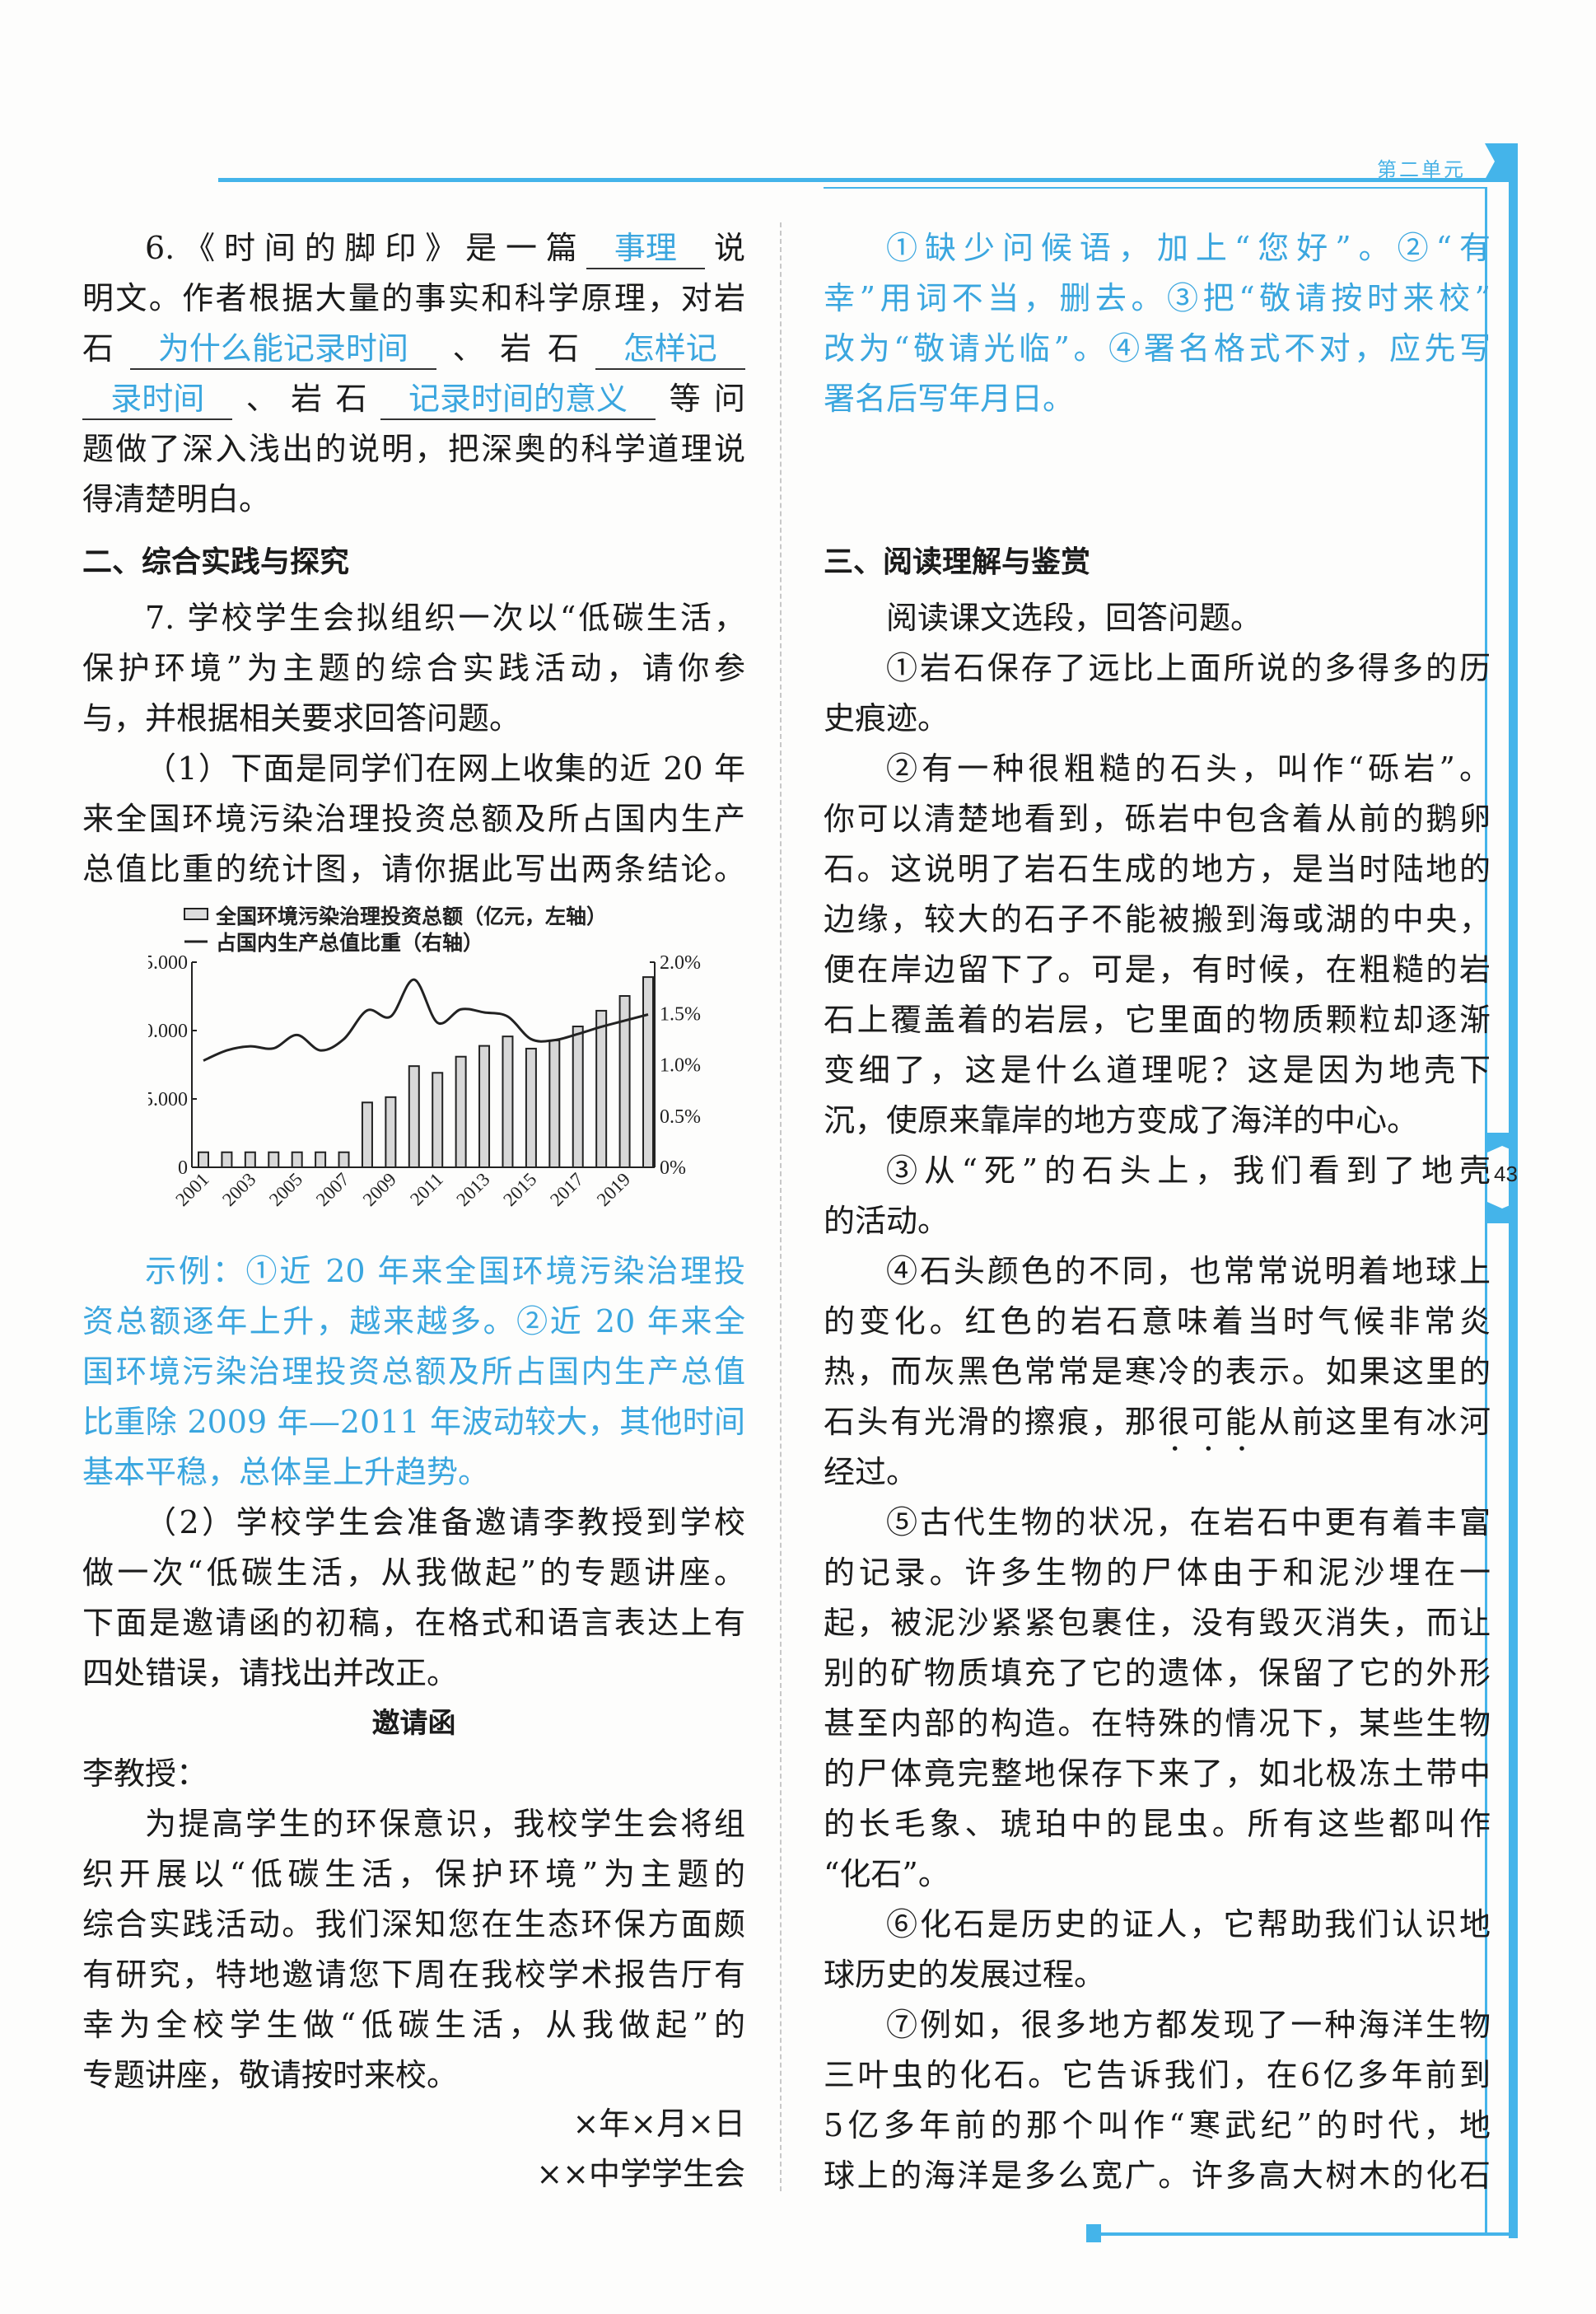 The width and height of the screenshot is (1596, 2314). I want to click on letter-signoff: ×年×月×日 ××中学学生会, so click(413, 2149).